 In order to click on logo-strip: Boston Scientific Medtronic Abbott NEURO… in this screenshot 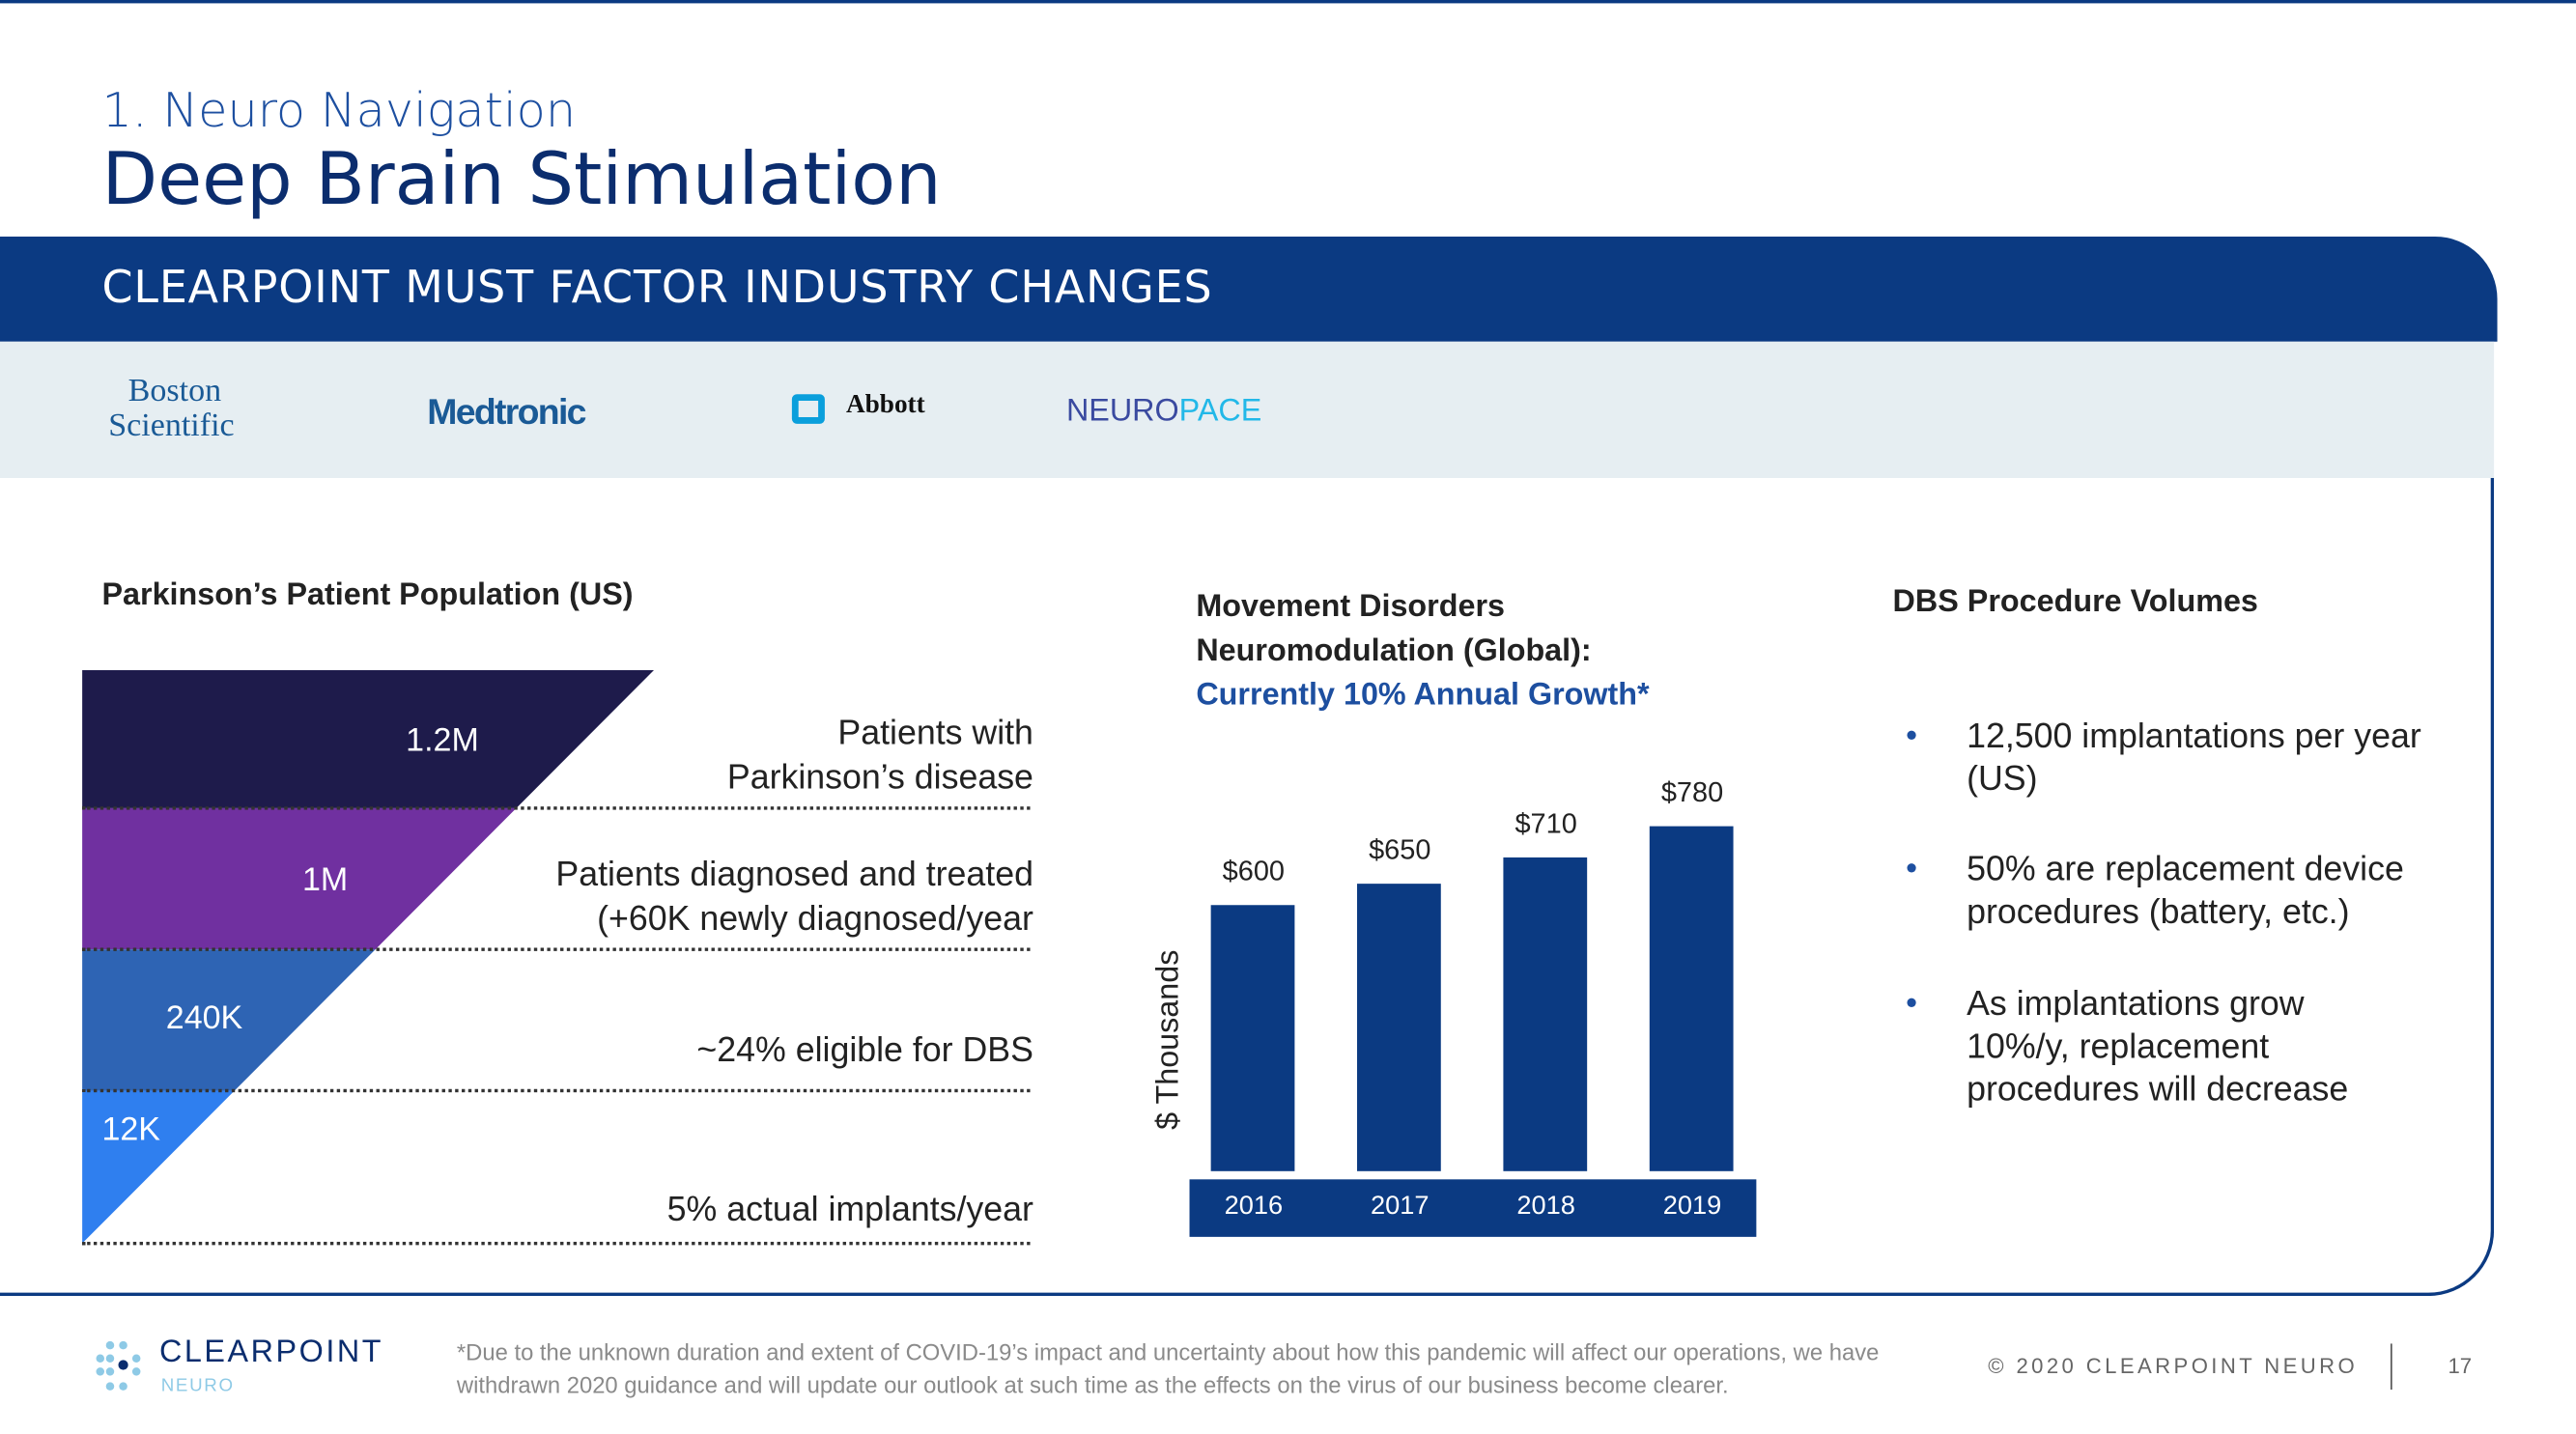, I will do `click(1247, 410)`.